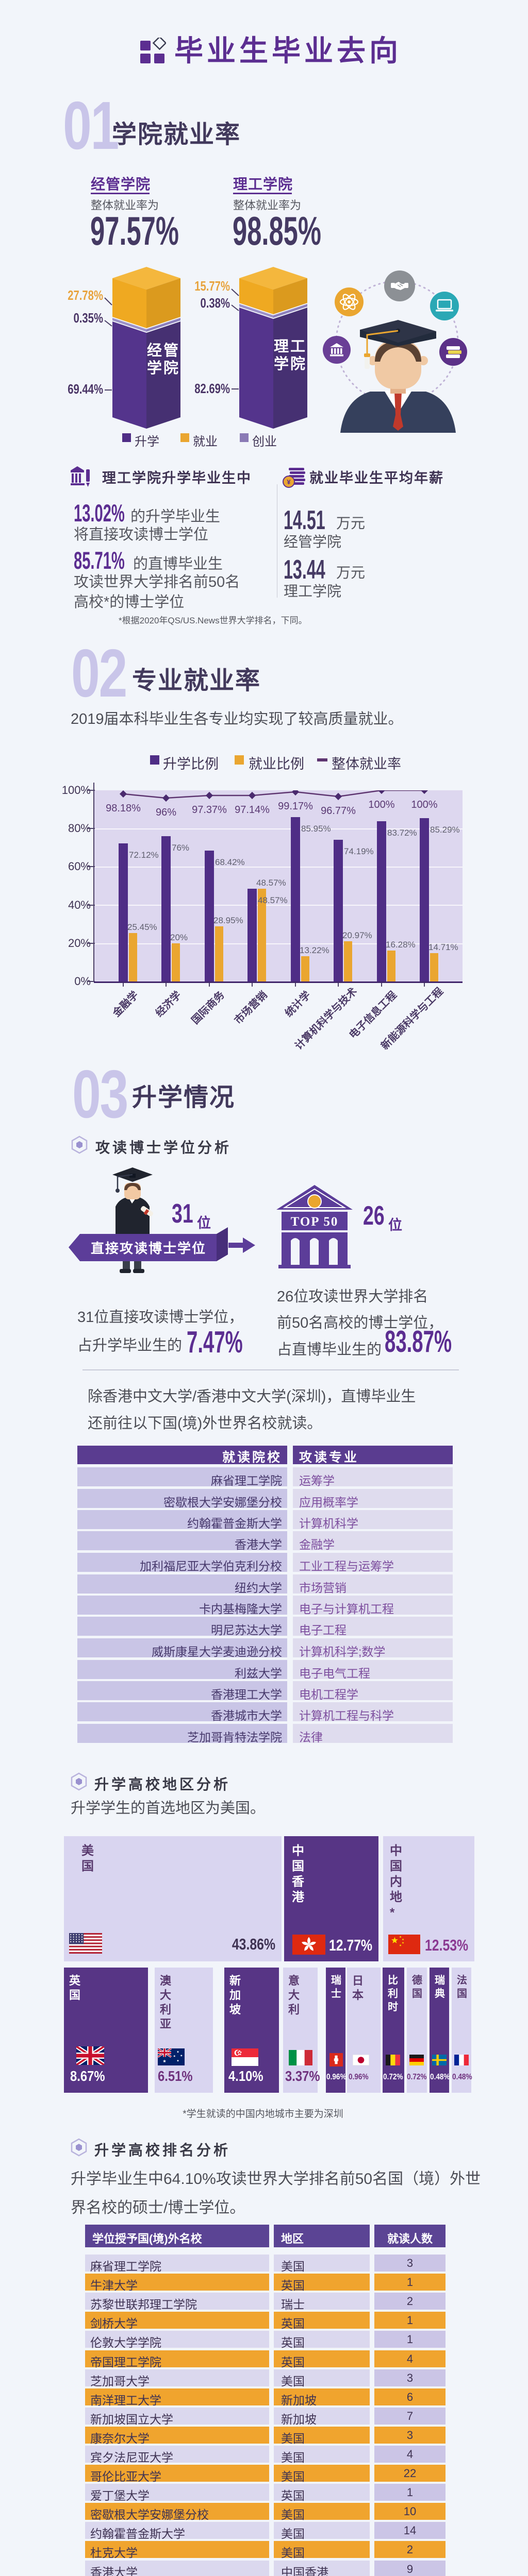  Describe the element at coordinates (315, 1222) in the screenshot. I see `svg-text: TOP 50` at that location.